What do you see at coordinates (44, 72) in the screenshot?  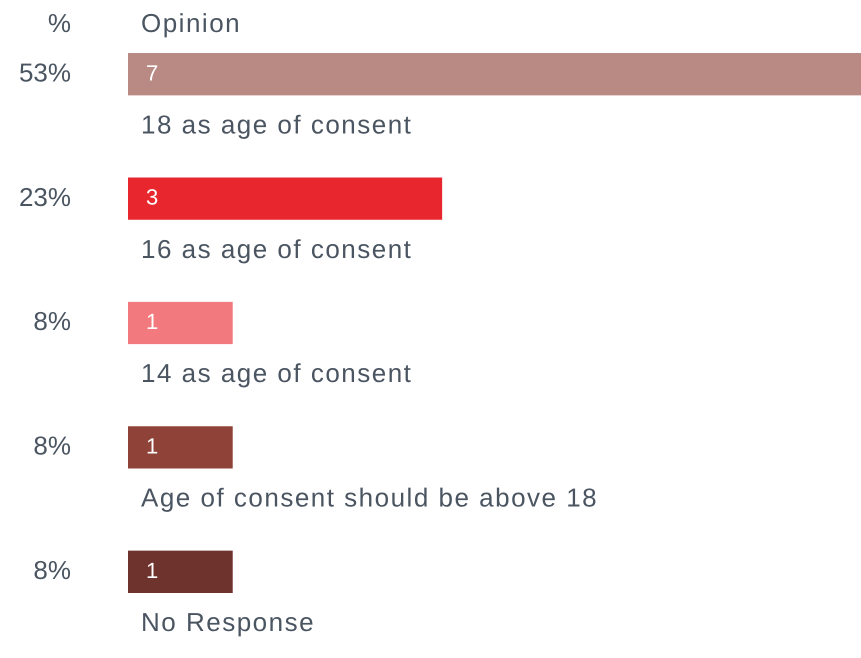 I see `text: 53%` at bounding box center [44, 72].